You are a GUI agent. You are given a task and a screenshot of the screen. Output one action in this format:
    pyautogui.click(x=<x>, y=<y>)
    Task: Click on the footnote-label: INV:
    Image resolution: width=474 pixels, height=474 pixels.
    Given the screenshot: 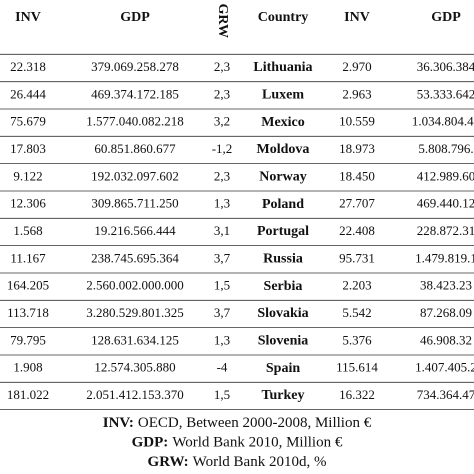 What is the action you would take?
    pyautogui.click(x=118, y=423)
    